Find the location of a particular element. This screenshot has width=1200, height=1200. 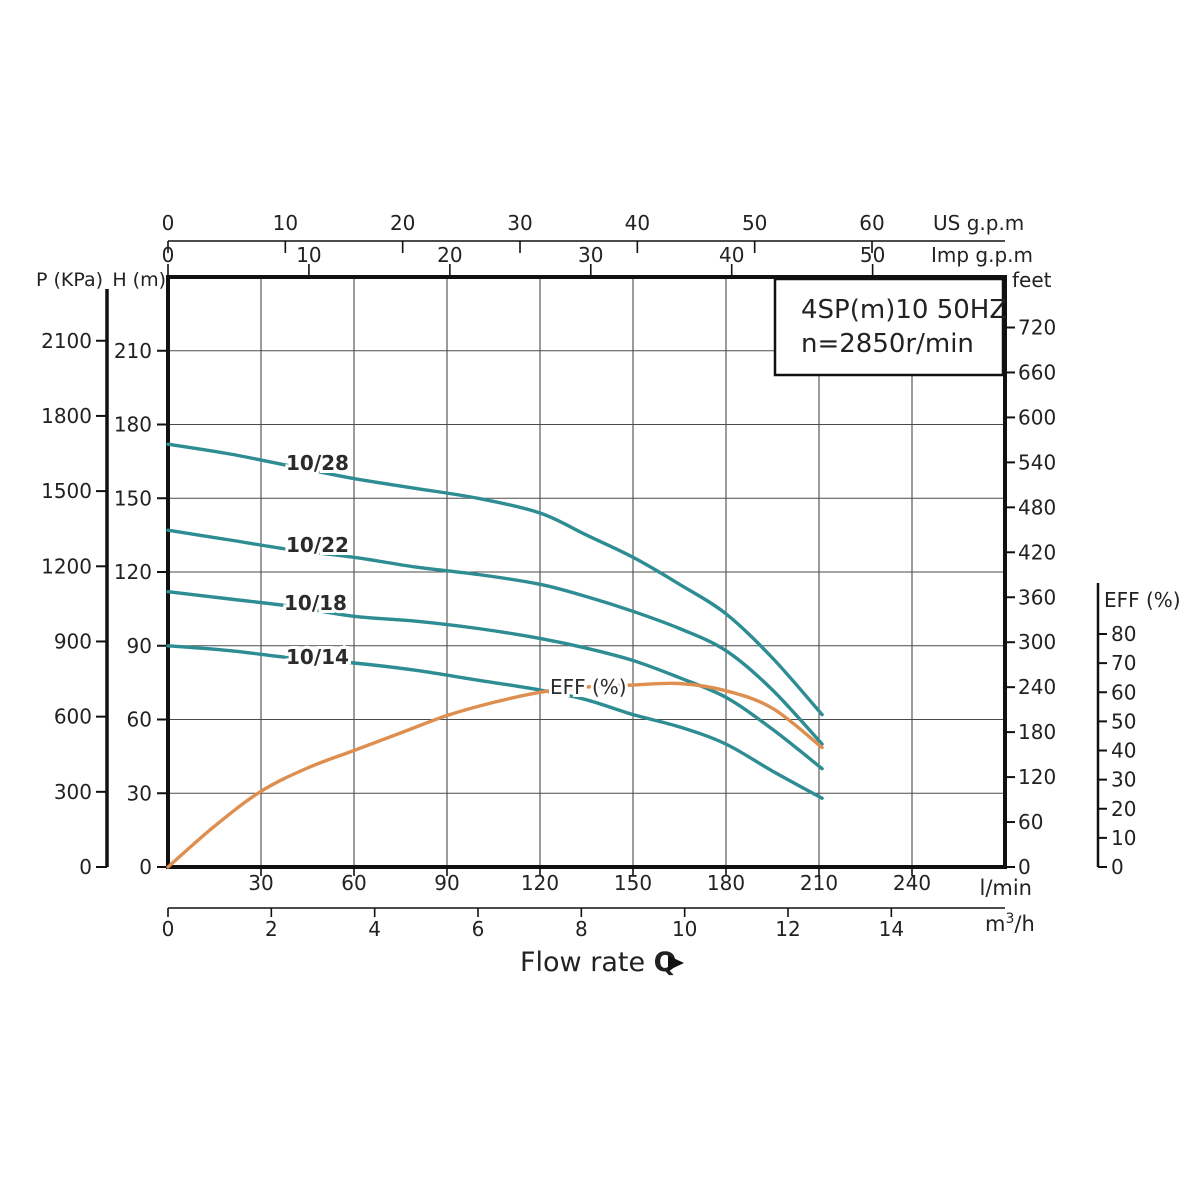

lmin-tick-label: 30 is located at coordinates (260, 883).